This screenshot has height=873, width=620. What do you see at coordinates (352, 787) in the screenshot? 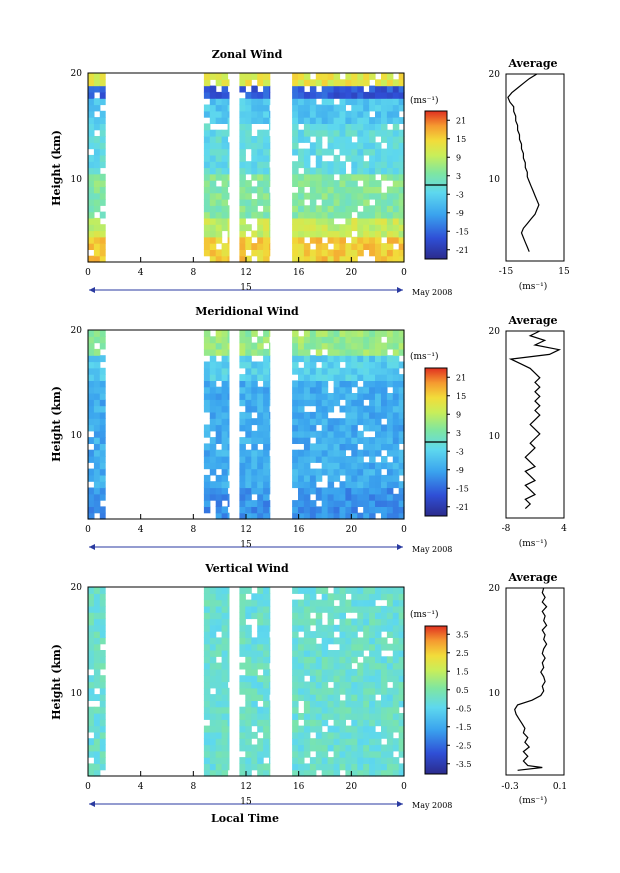
I see `x-tick-label: 20` at bounding box center [352, 787].